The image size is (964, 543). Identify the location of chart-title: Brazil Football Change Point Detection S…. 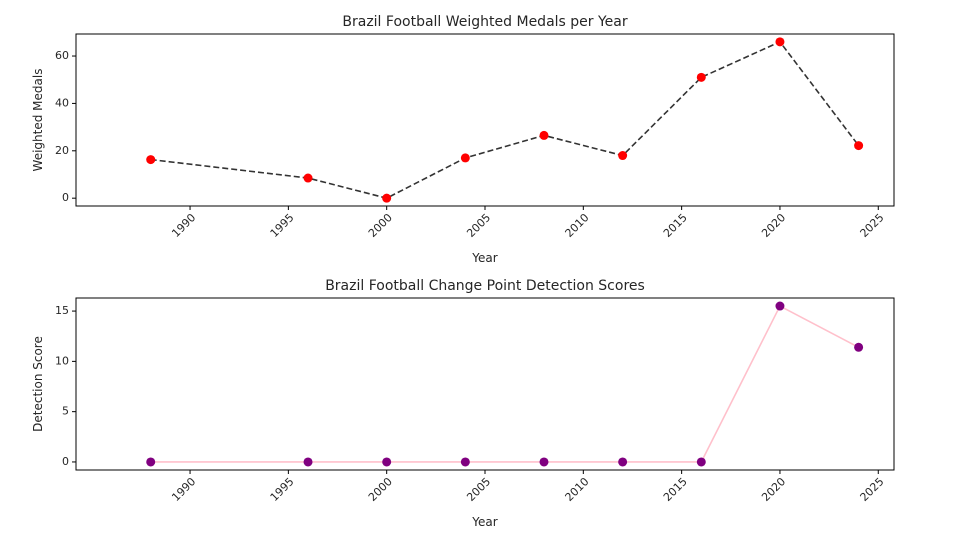
(485, 286).